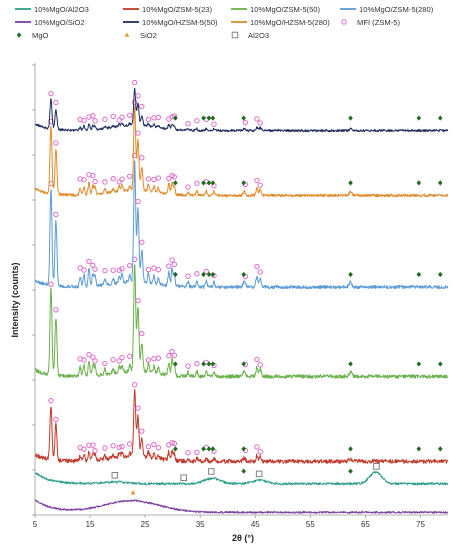 The height and width of the screenshot is (550, 462). I want to click on x-tick-label: 15, so click(90, 524).